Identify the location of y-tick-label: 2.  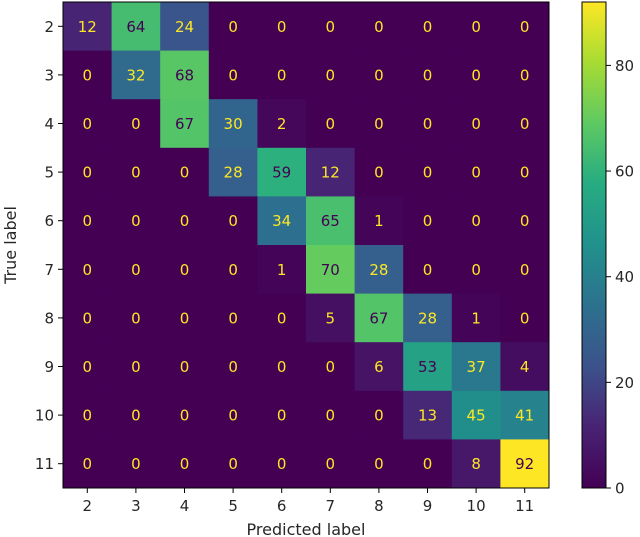
(49, 27).